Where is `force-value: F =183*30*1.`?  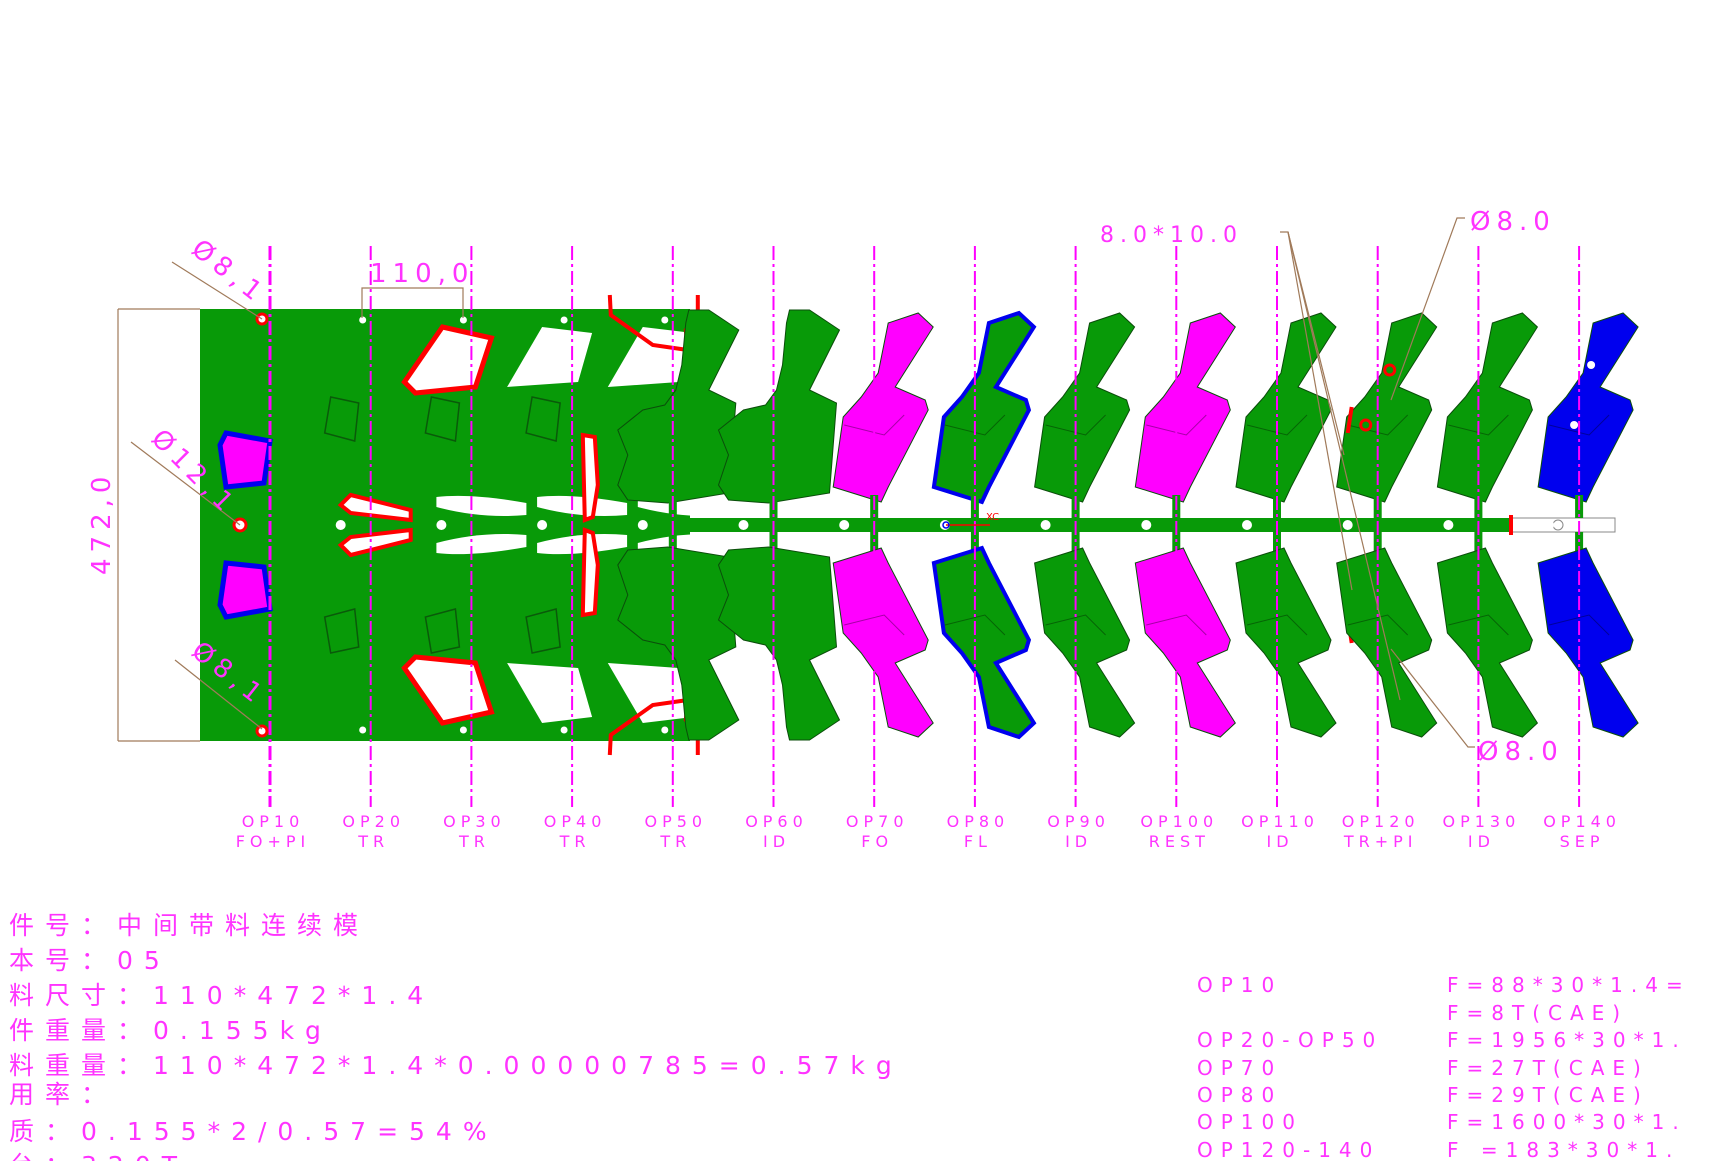
force-value: F =183*30*1. is located at coordinates (1563, 1149).